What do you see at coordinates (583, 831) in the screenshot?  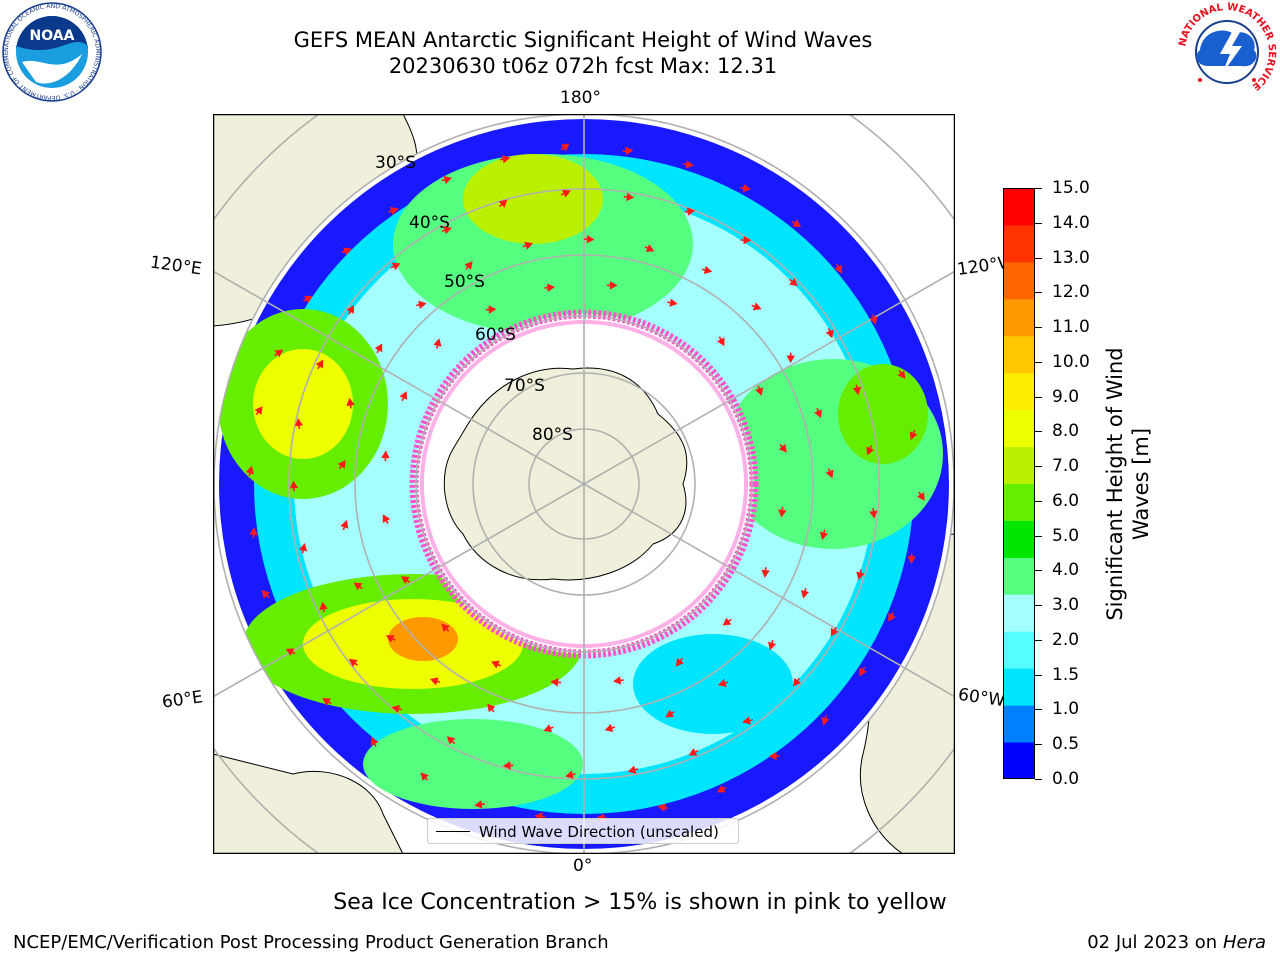 I see `map-legend: Wind Wave Direction (unscaled)` at bounding box center [583, 831].